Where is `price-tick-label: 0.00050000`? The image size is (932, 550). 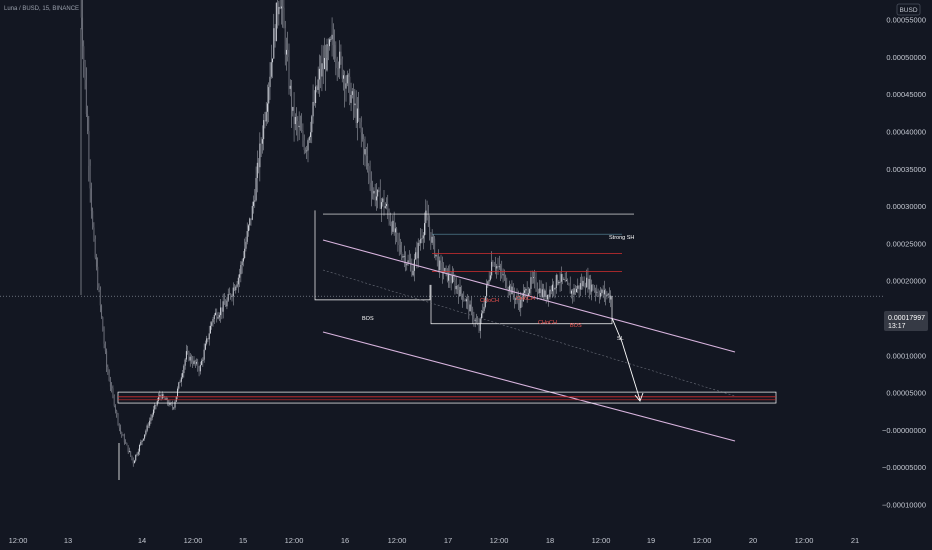
price-tick-label: 0.00050000 is located at coordinates (906, 57).